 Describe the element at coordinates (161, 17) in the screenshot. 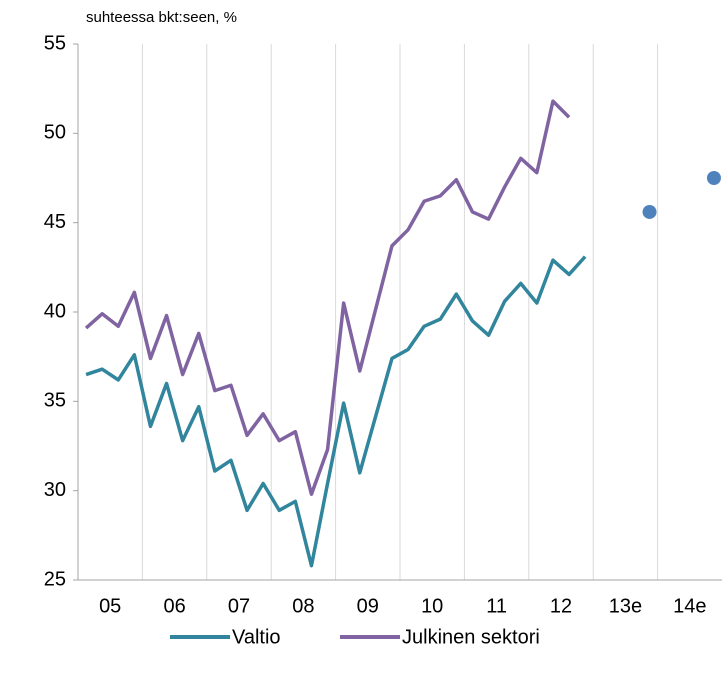

I see `chart-title: suhteessa bkt:seen, %` at that location.